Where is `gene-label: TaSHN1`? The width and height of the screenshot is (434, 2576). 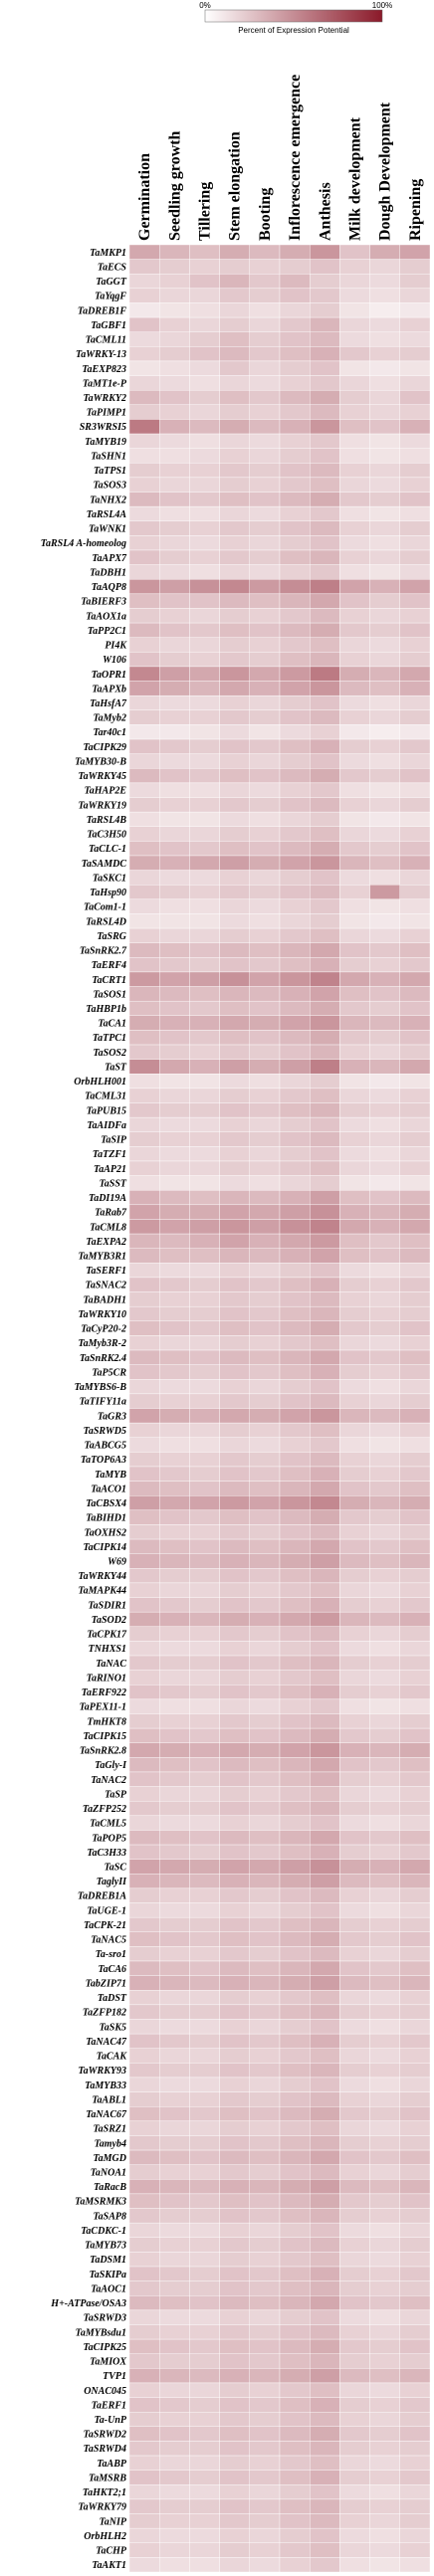 gene-label: TaSHN1 is located at coordinates (109, 456).